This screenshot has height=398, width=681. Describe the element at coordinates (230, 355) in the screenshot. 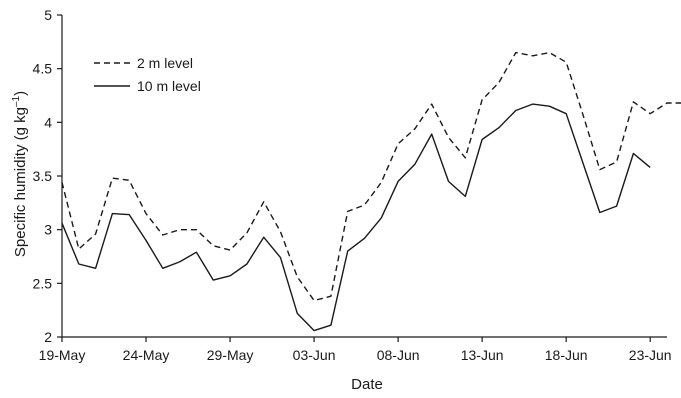

I see `x-tick-label: 29-May` at that location.